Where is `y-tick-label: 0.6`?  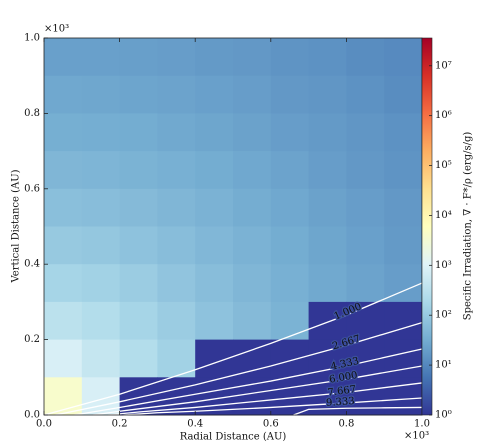 y-tick-label: 0.6 is located at coordinates (32, 188).